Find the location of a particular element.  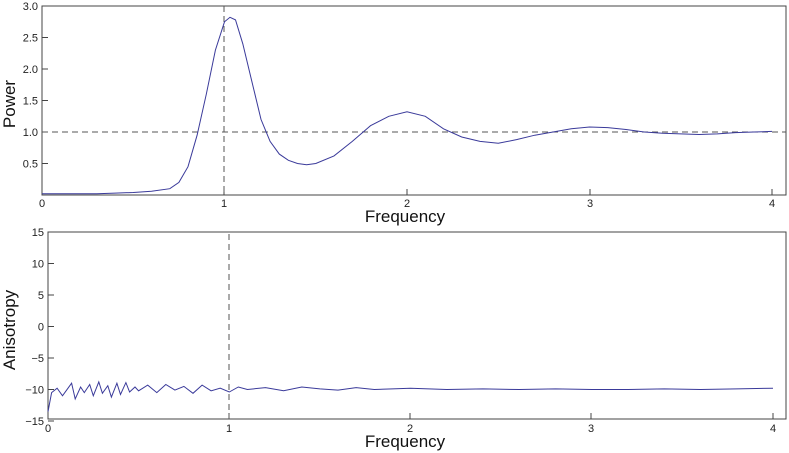

power-x-tick-labels: 0 1 2 3 4 is located at coordinates (407, 204).